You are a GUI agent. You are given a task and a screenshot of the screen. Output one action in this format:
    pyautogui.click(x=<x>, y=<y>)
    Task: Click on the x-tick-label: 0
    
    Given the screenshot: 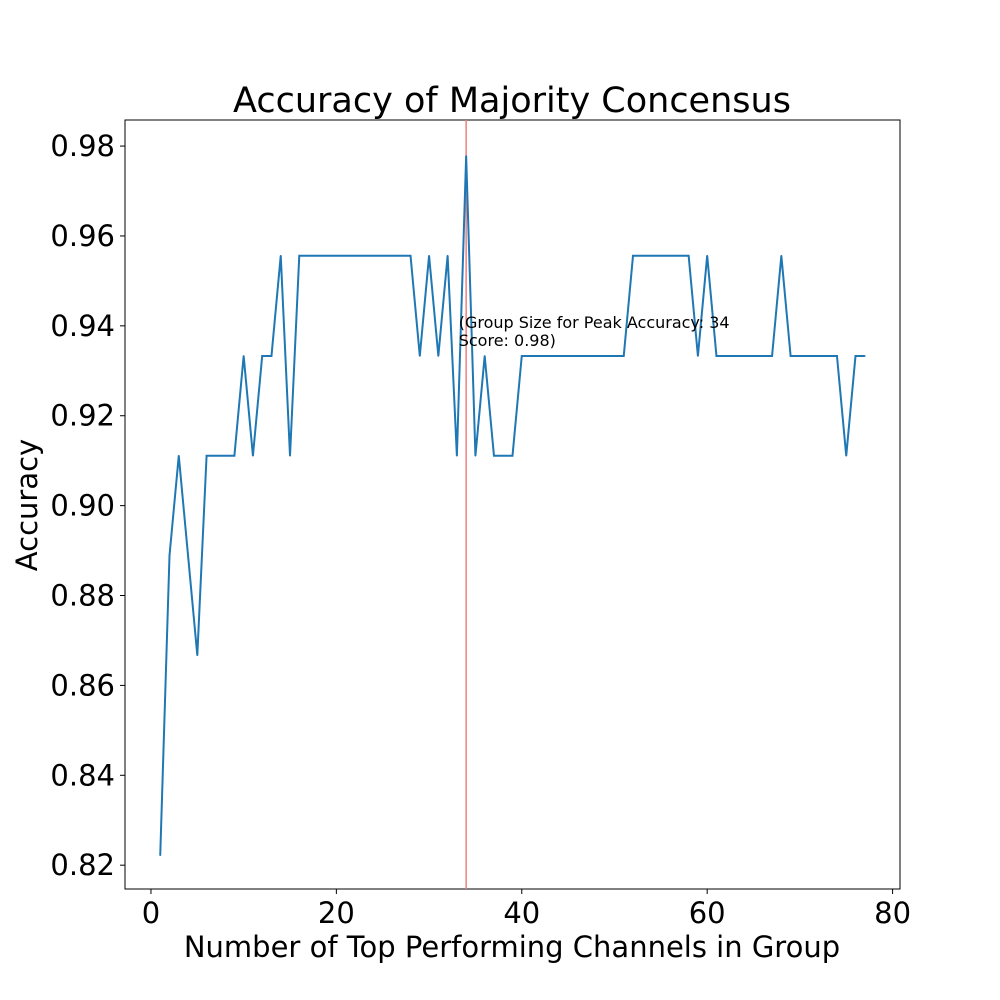 What is the action you would take?
    pyautogui.click(x=151, y=913)
    